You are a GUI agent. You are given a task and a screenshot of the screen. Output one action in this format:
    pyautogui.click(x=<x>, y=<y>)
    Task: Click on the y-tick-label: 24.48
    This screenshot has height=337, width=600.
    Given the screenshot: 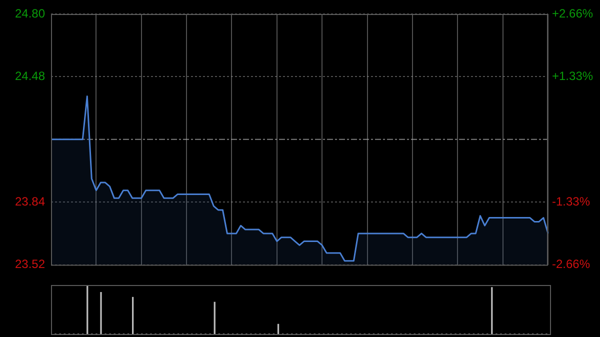 What is the action you would take?
    pyautogui.click(x=30, y=76)
    